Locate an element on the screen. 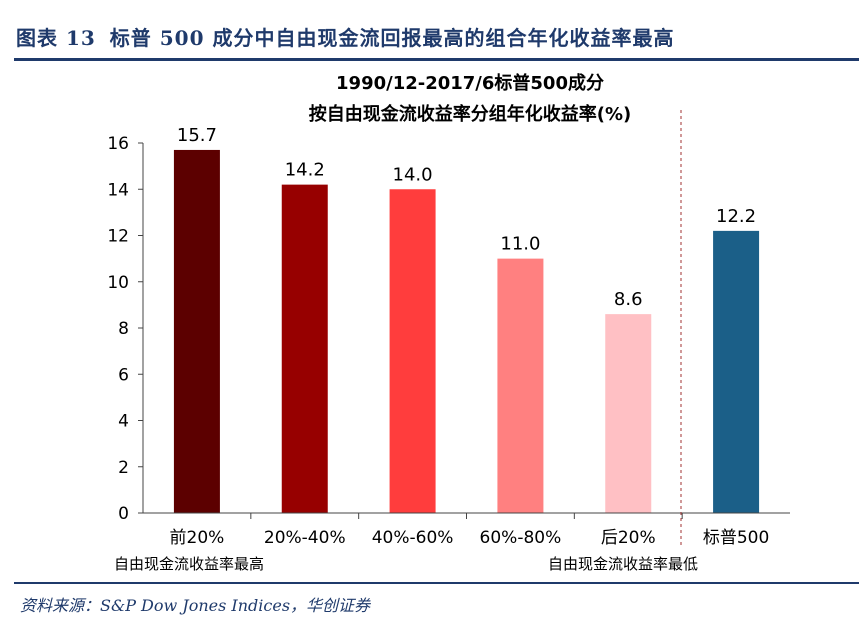 The height and width of the screenshot is (628, 865). chart-title-line1: 1990/12-2017/6标普500成分 is located at coordinates (470, 83).